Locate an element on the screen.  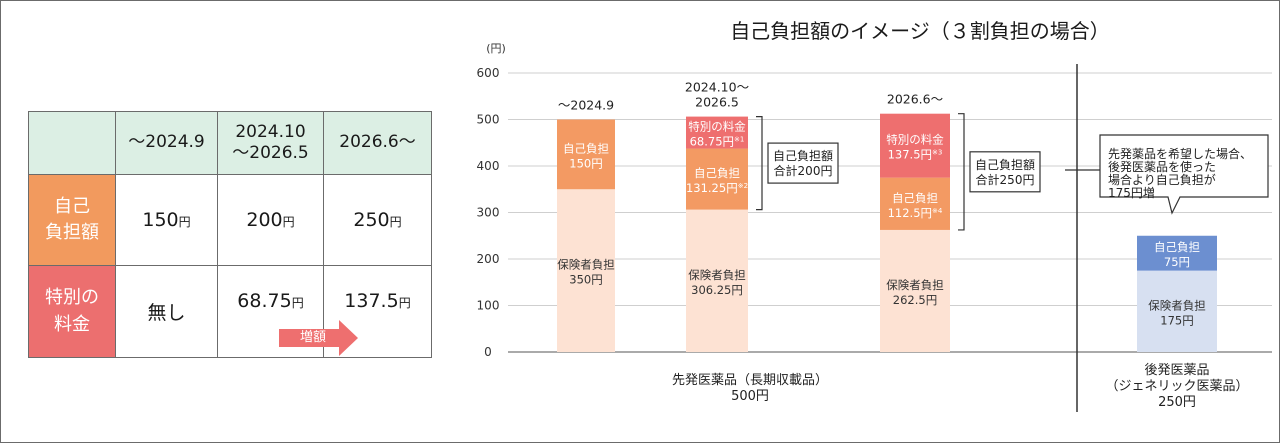
table-corner-cell is located at coordinates (72, 143).